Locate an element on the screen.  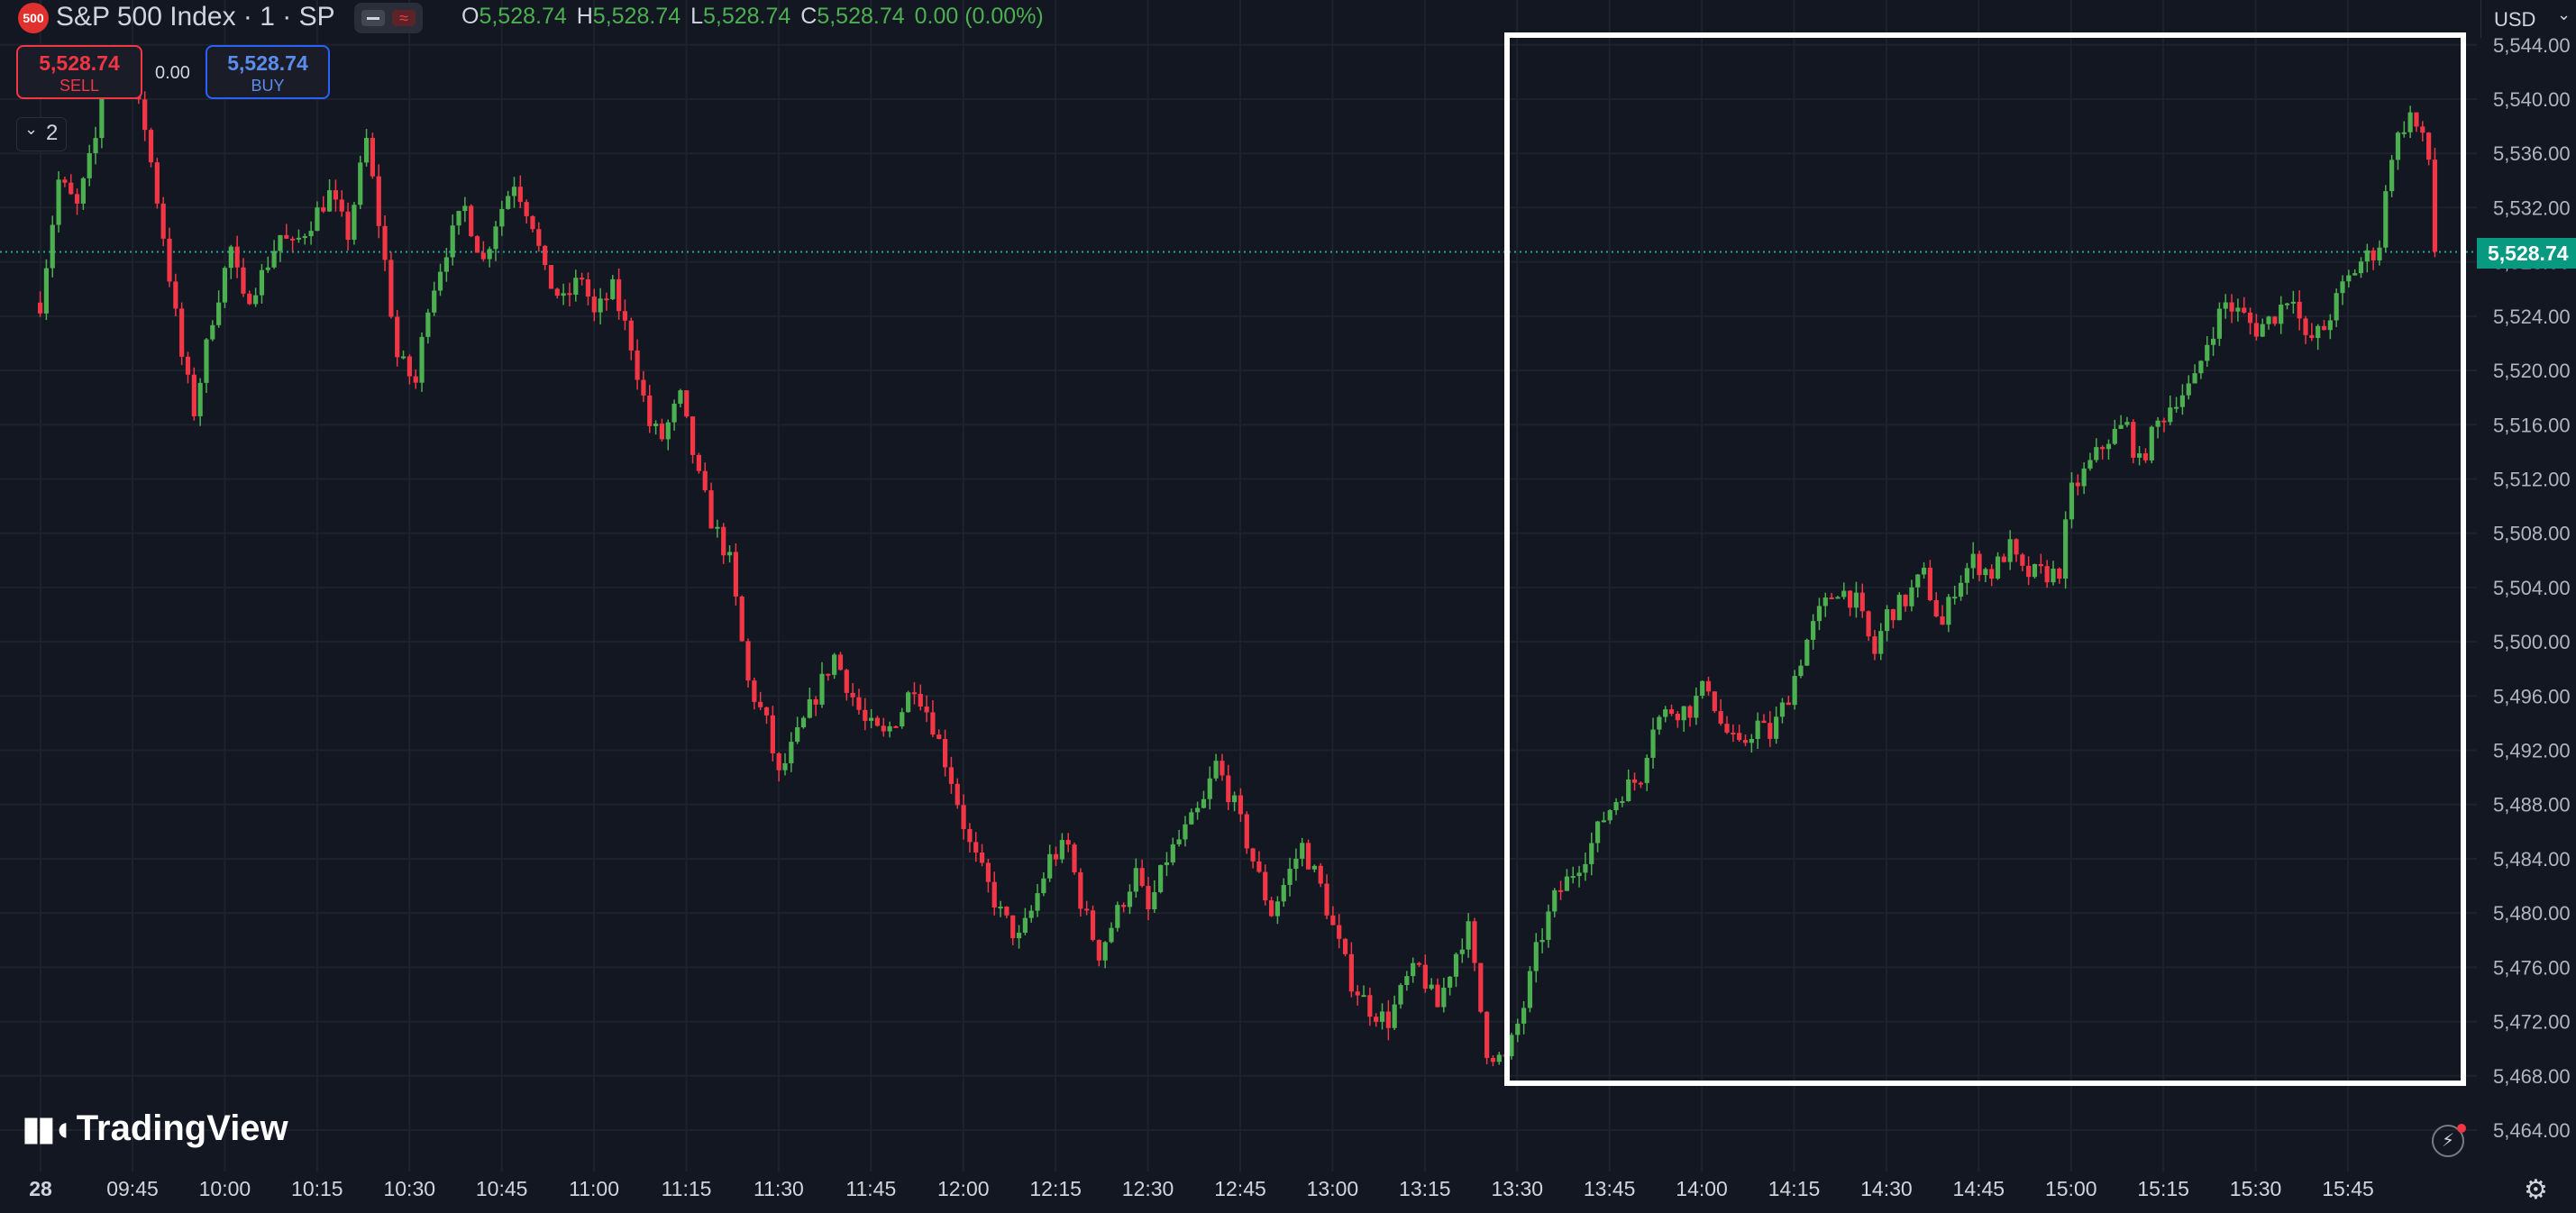
currency-selector: USD ⌄ is located at coordinates (2528, 19).